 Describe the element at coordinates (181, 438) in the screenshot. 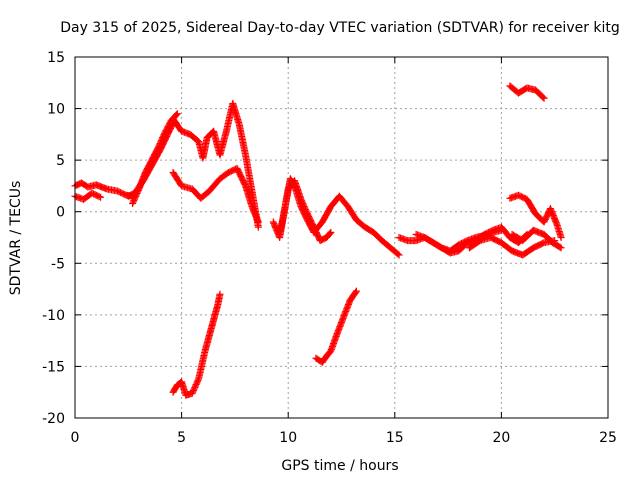

I see `x-tick-label: 5` at that location.